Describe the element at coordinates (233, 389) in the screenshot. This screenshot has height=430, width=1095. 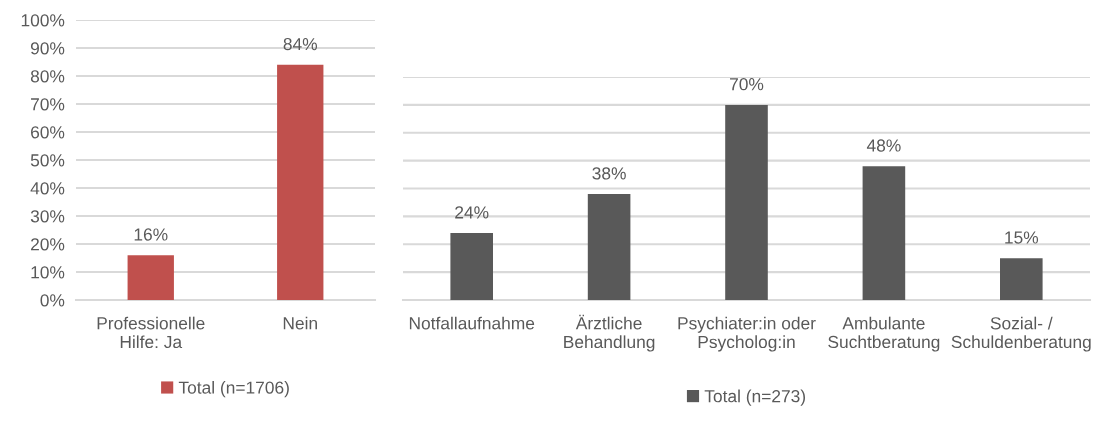
I see `legend-label: Total (n=1706)` at that location.